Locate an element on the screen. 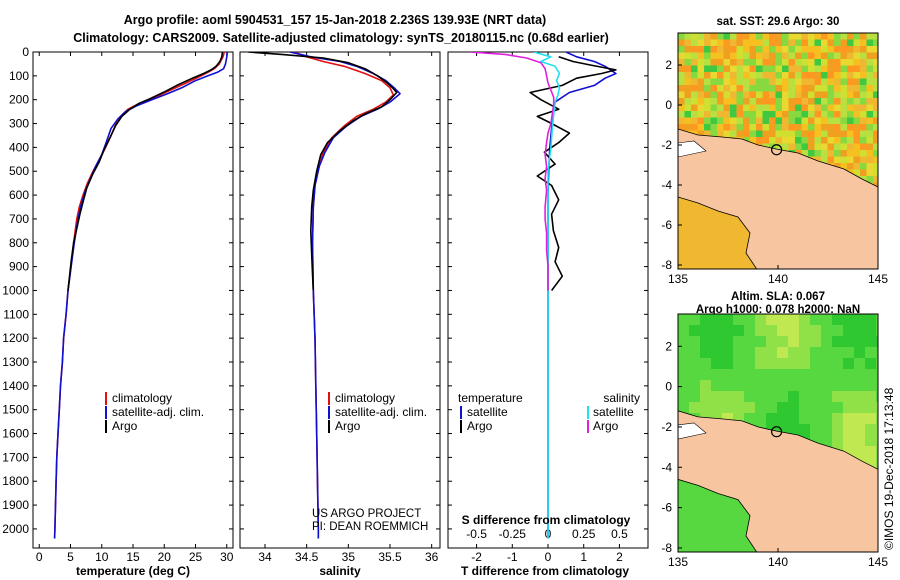  sst-map-title: sat. SST: 29.6 Argo: 30 is located at coordinates (778, 22).